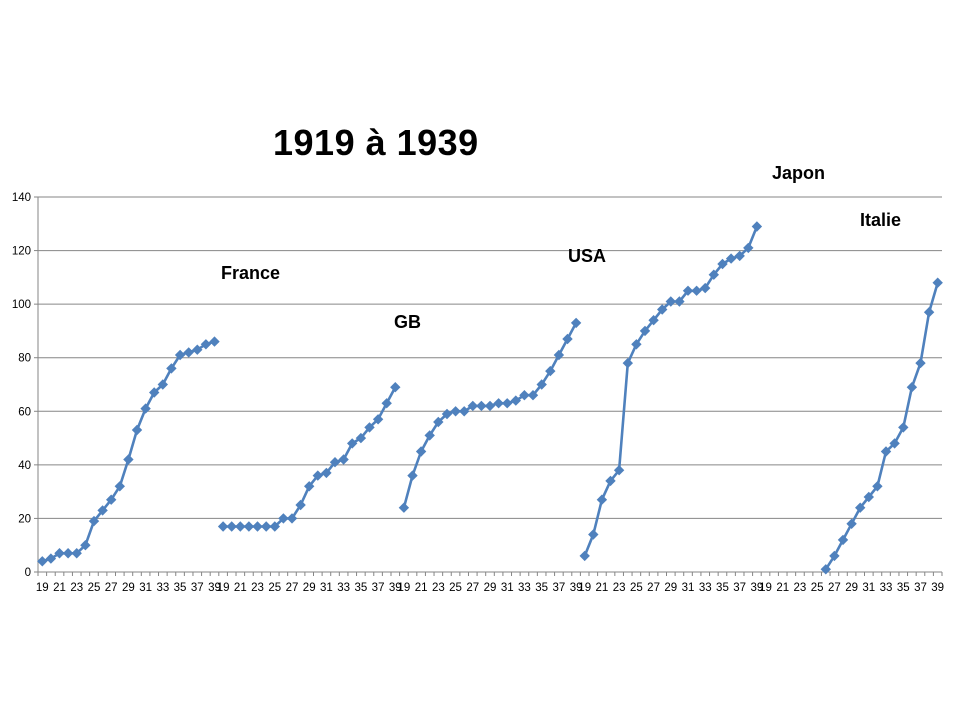 The height and width of the screenshot is (720, 960). I want to click on series-line-france, so click(128, 451).